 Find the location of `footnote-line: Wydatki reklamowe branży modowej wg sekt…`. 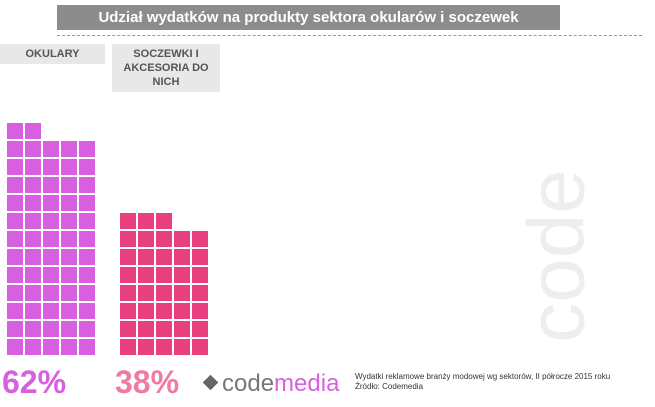

footnote-line: Wydatki reklamowe branży modowej wg sekt… is located at coordinates (483, 376).